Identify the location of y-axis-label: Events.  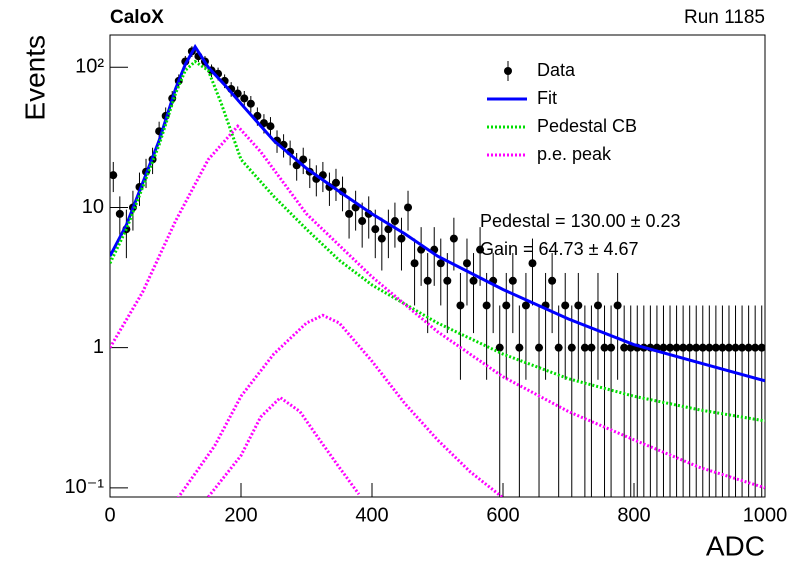
(34, 78).